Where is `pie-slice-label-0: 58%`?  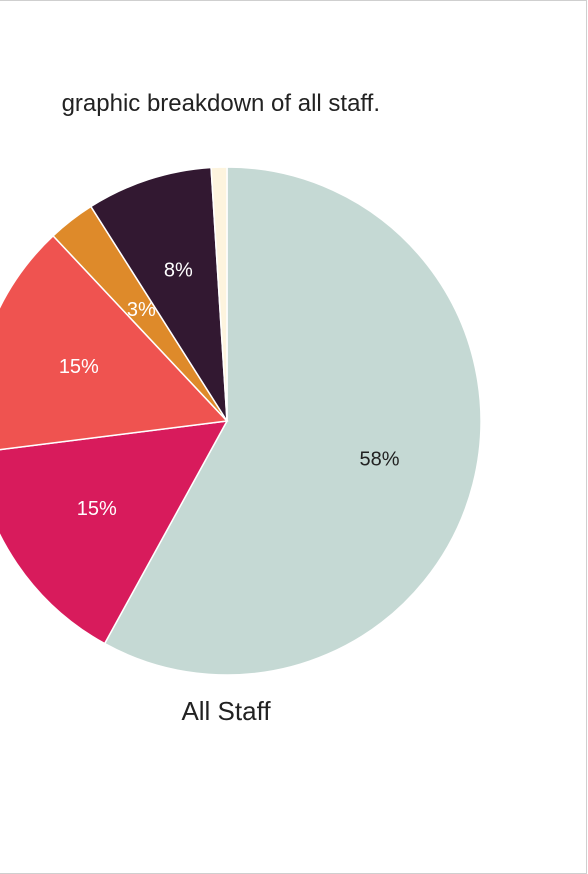
pie-slice-label-0: 58% is located at coordinates (380, 459).